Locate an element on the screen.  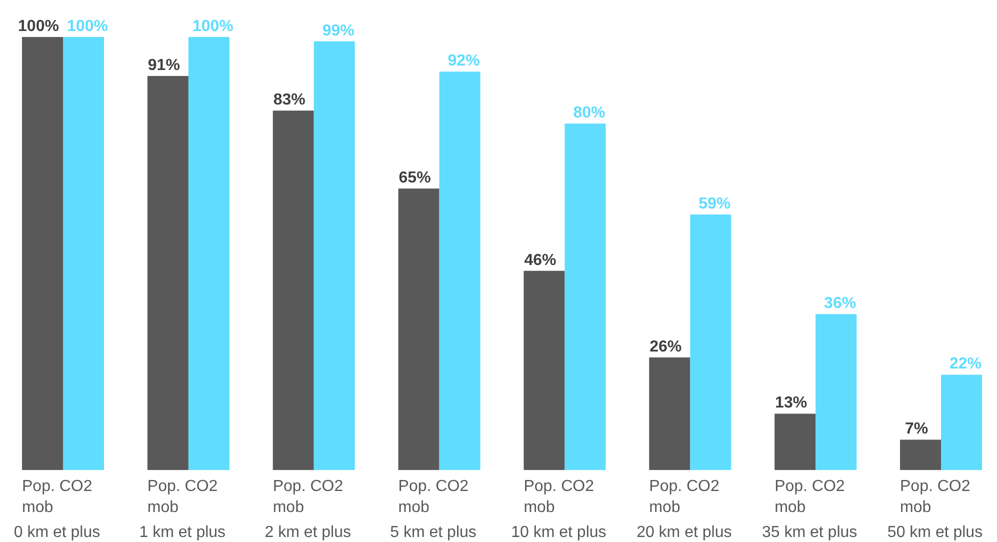
data-label: 7% is located at coordinates (916, 429).